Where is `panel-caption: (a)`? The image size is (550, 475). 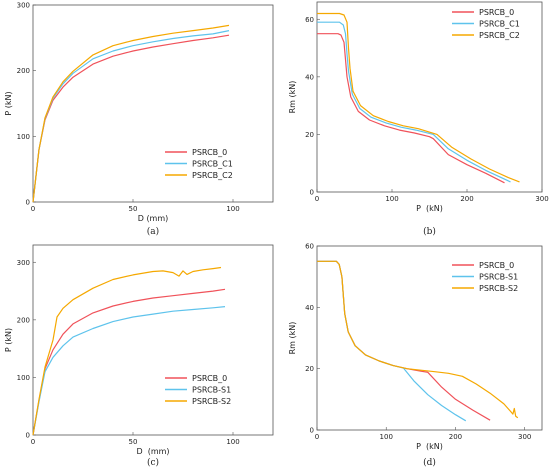
panel-caption: (a) is located at coordinates (153, 231).